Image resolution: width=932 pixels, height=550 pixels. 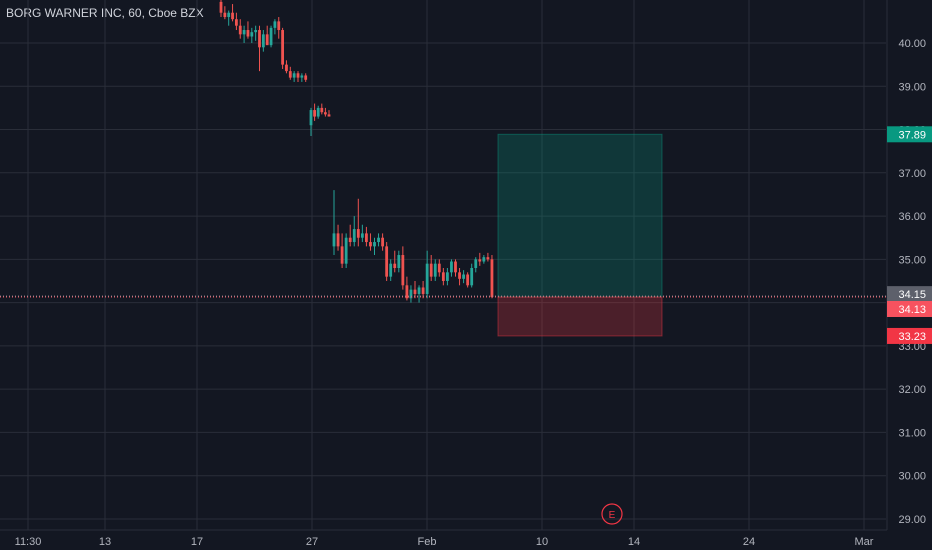 What do you see at coordinates (749, 542) in the screenshot?
I see `time-tick-label: 24` at bounding box center [749, 542].